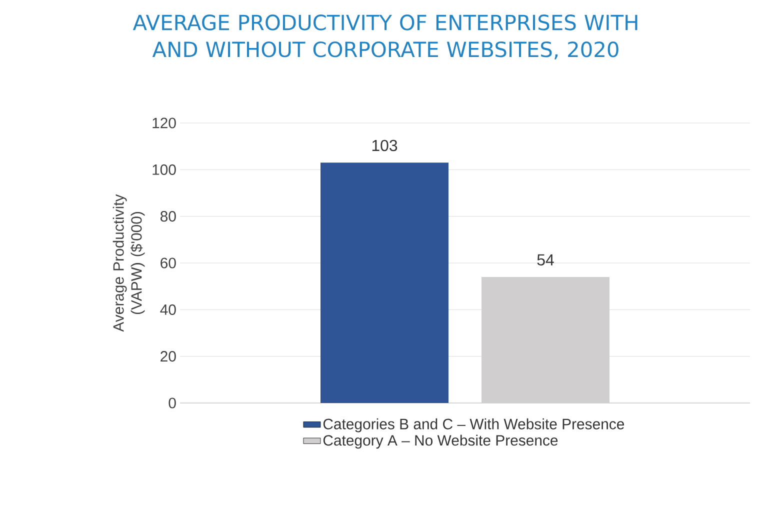 The image size is (773, 507). I want to click on legend-label: Category A – No Website Presence, so click(440, 441).